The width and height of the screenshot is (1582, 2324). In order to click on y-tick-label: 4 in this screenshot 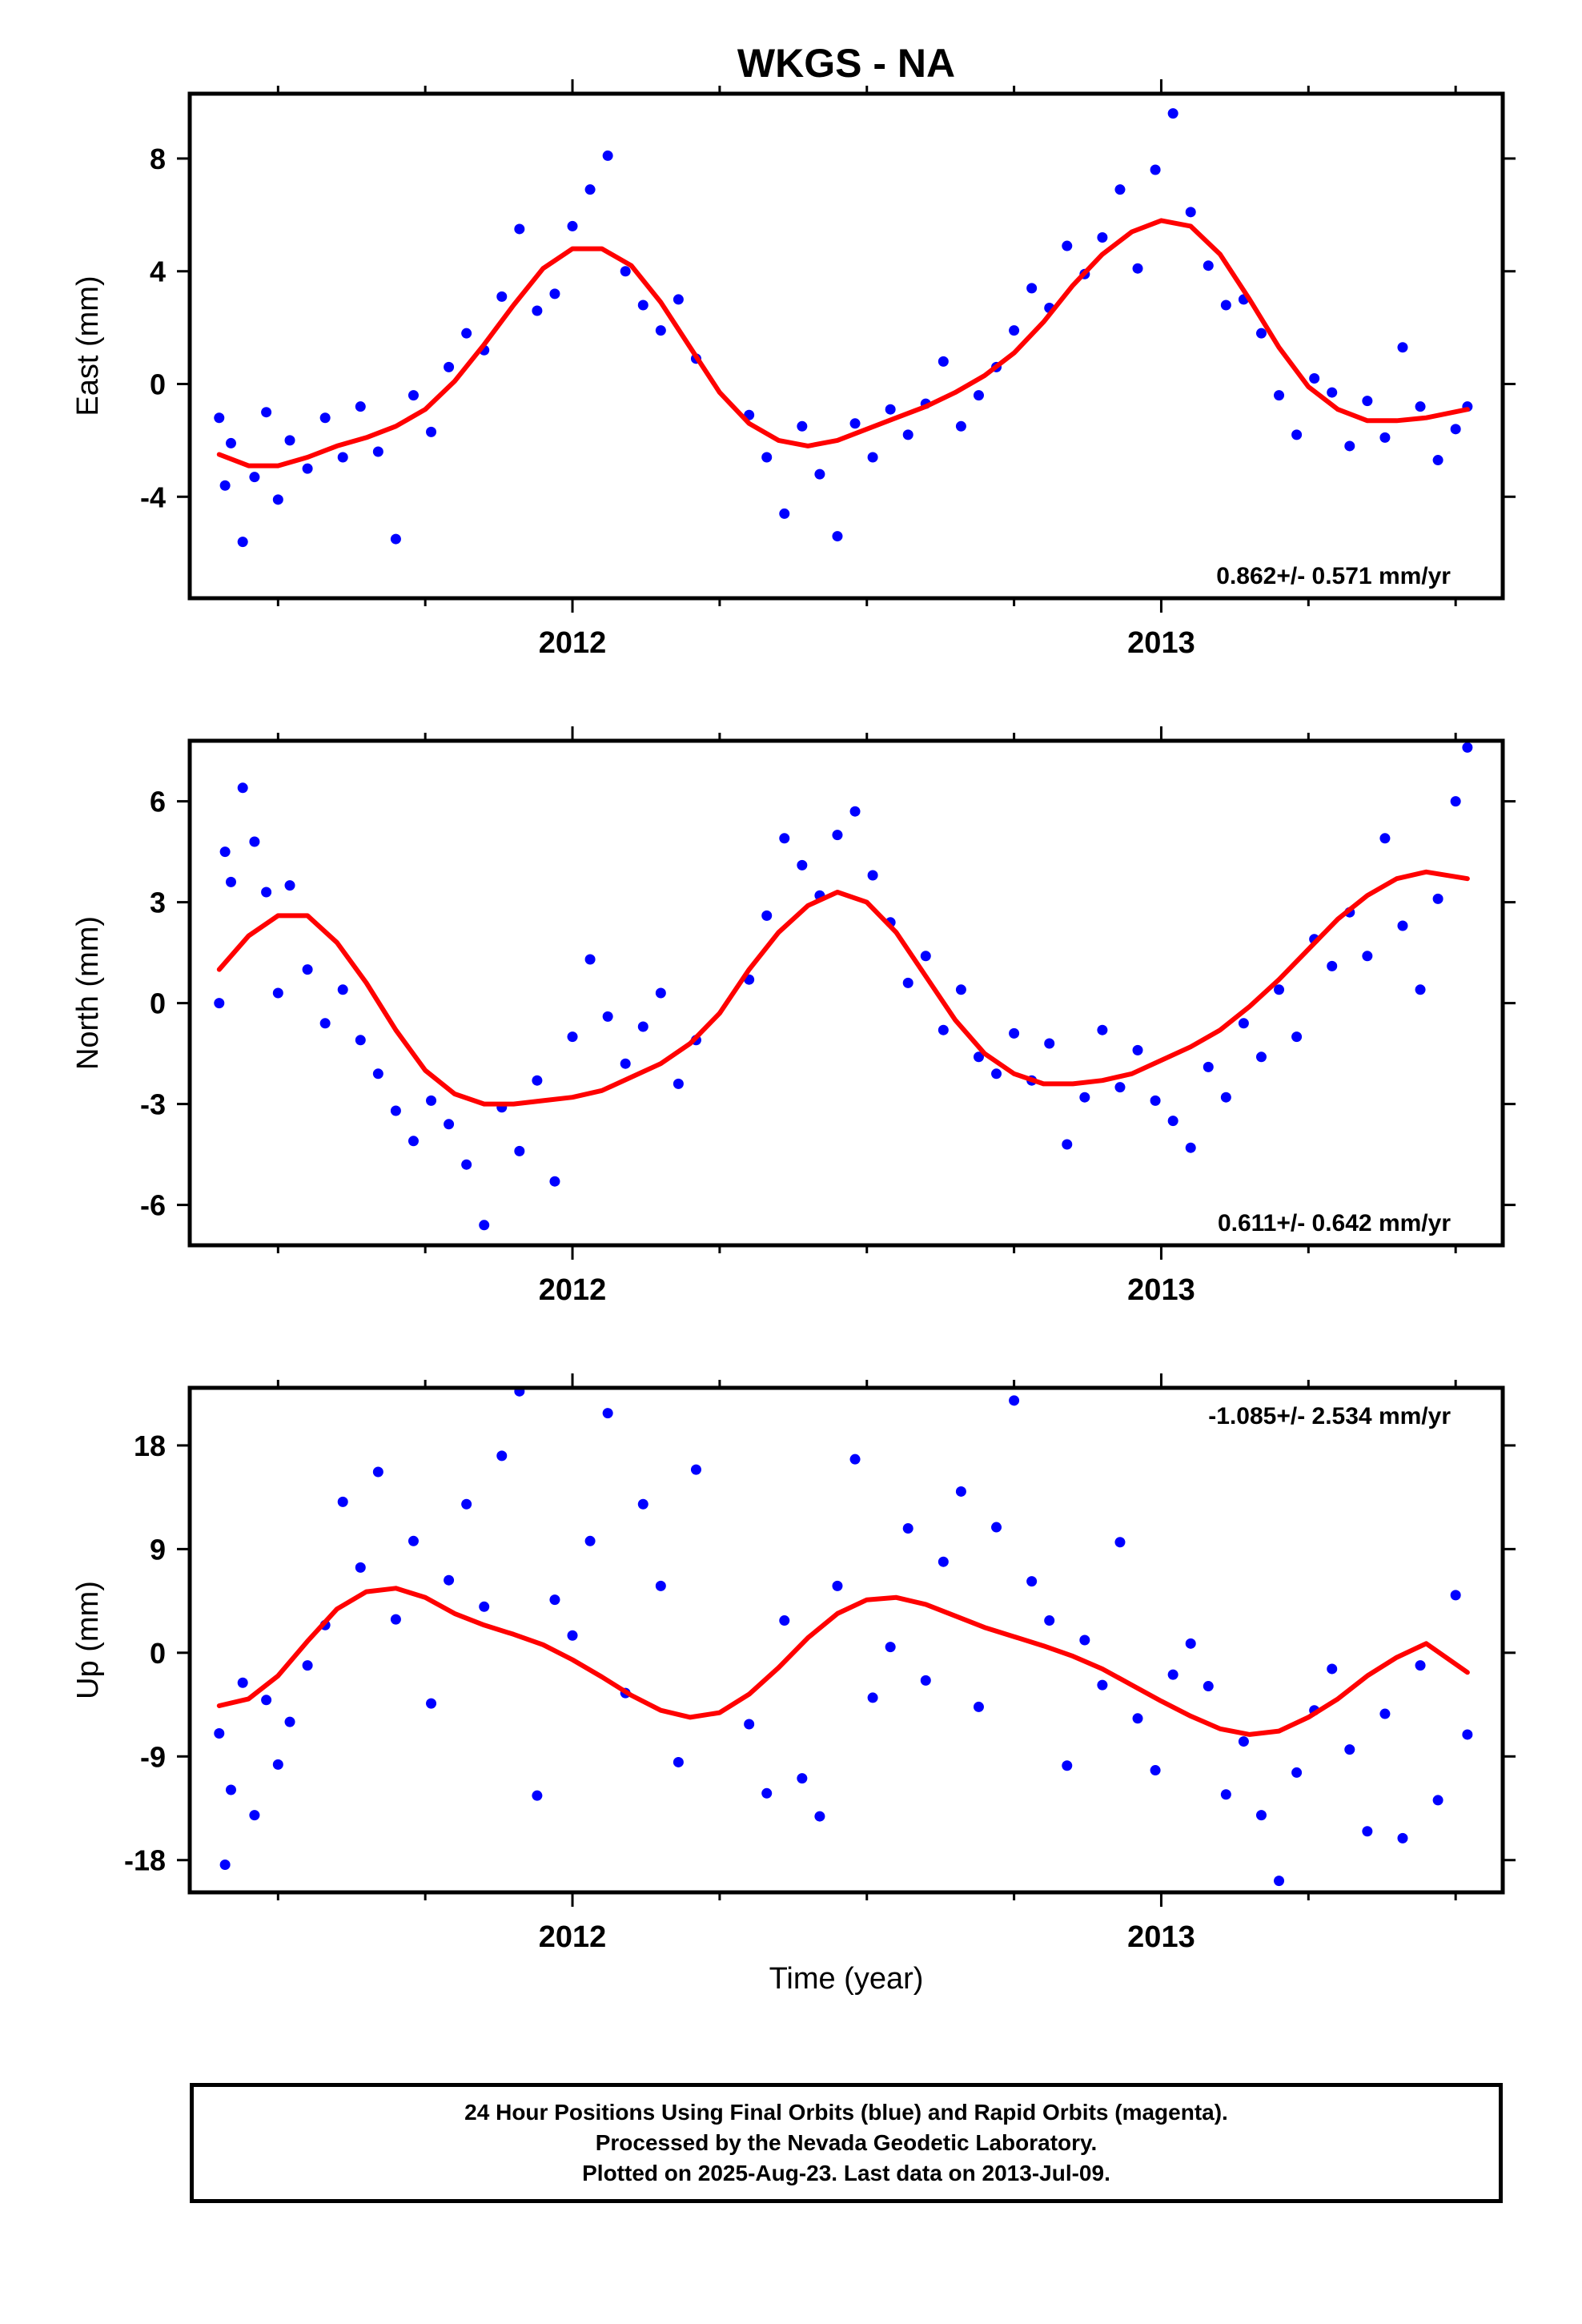, I will do `click(158, 271)`.